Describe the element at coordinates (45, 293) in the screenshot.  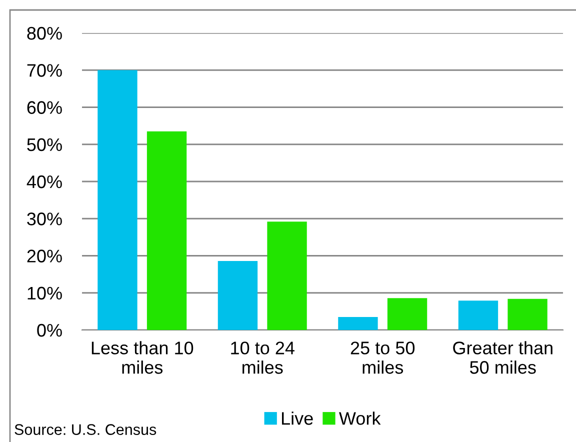
I see `y-tick-label: 10%` at that location.